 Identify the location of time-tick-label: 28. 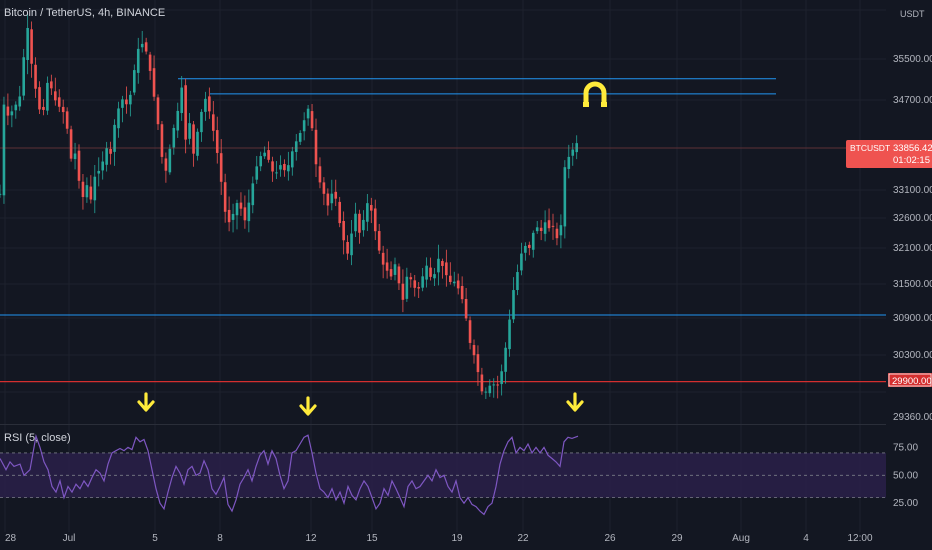
(11, 538).